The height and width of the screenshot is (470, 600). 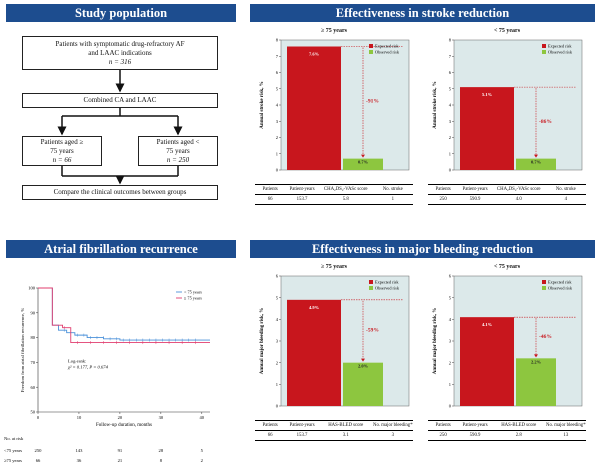 I want to click on bleeding-older-legend-expected: Expected risk, so click(x=387, y=282).